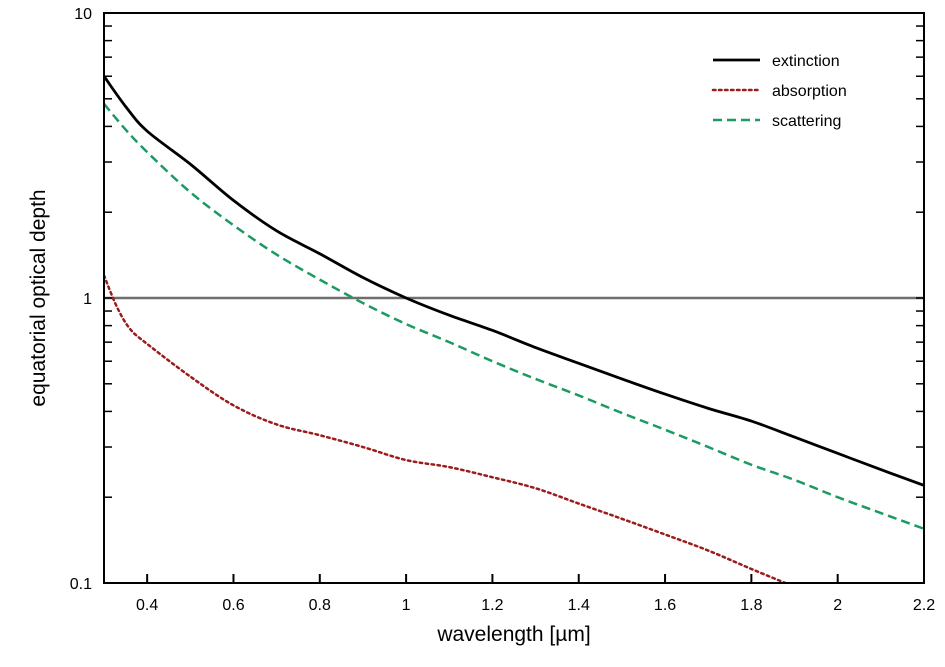  I want to click on legend: extinction absorption scattering, so click(779, 91).